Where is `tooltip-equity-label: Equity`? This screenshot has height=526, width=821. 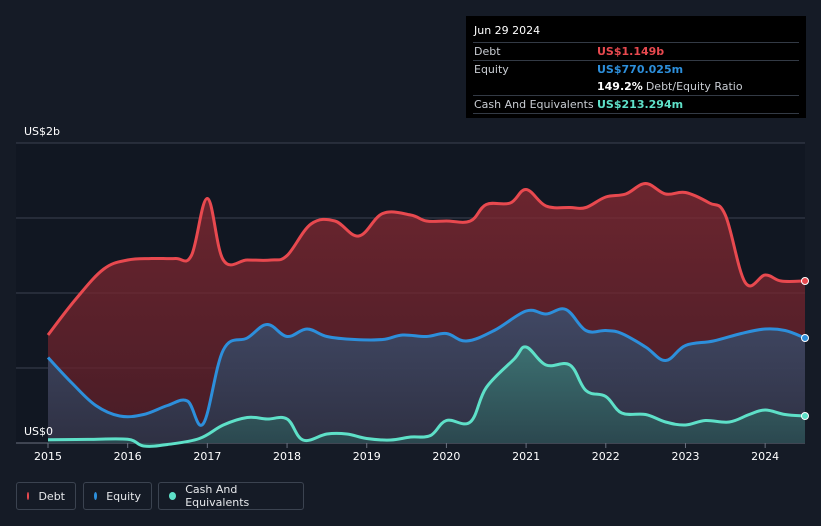 tooltip-equity-label: Equity is located at coordinates (491, 69).